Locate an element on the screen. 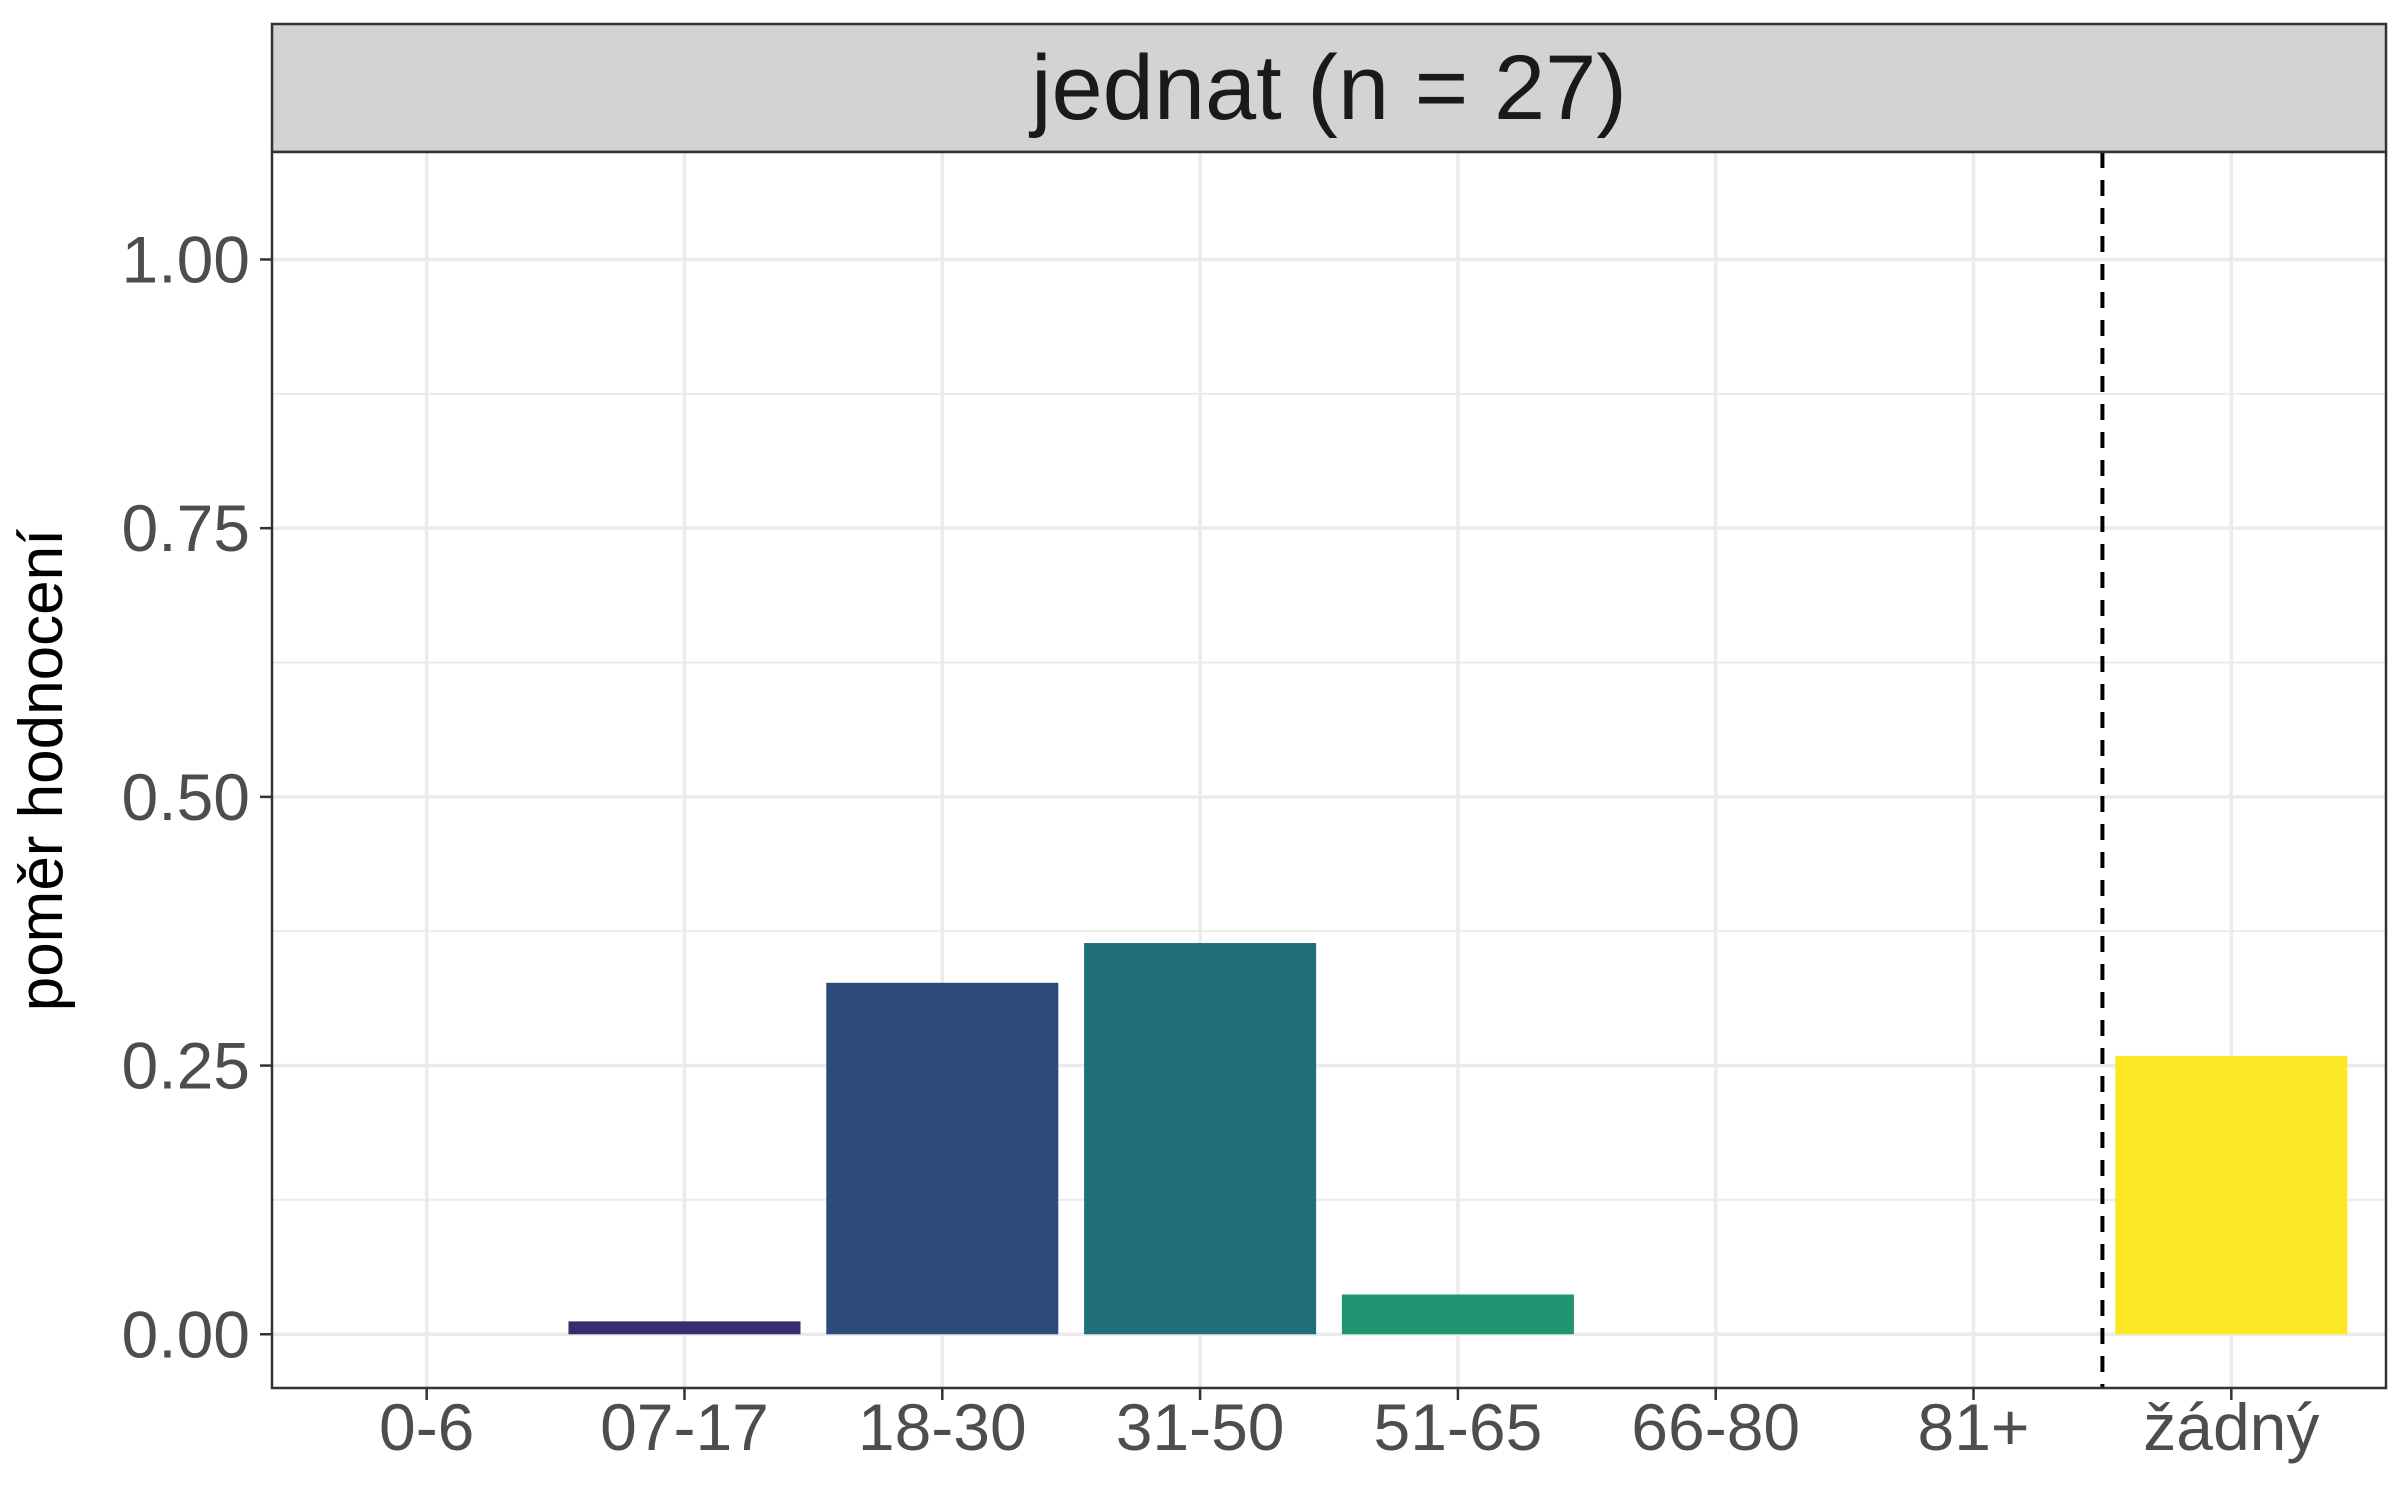 This screenshot has height=1500, width=2400. y-tick-label: 0.75 is located at coordinates (186, 528).